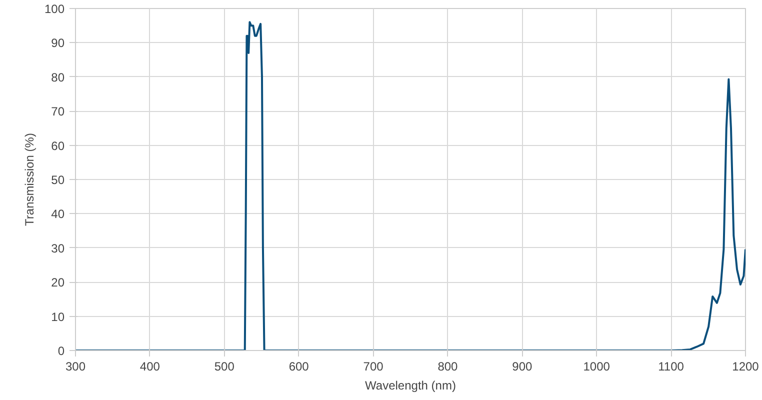 Image resolution: width=762 pixels, height=400 pixels. I want to click on y-tick-label: 50, so click(58, 180).